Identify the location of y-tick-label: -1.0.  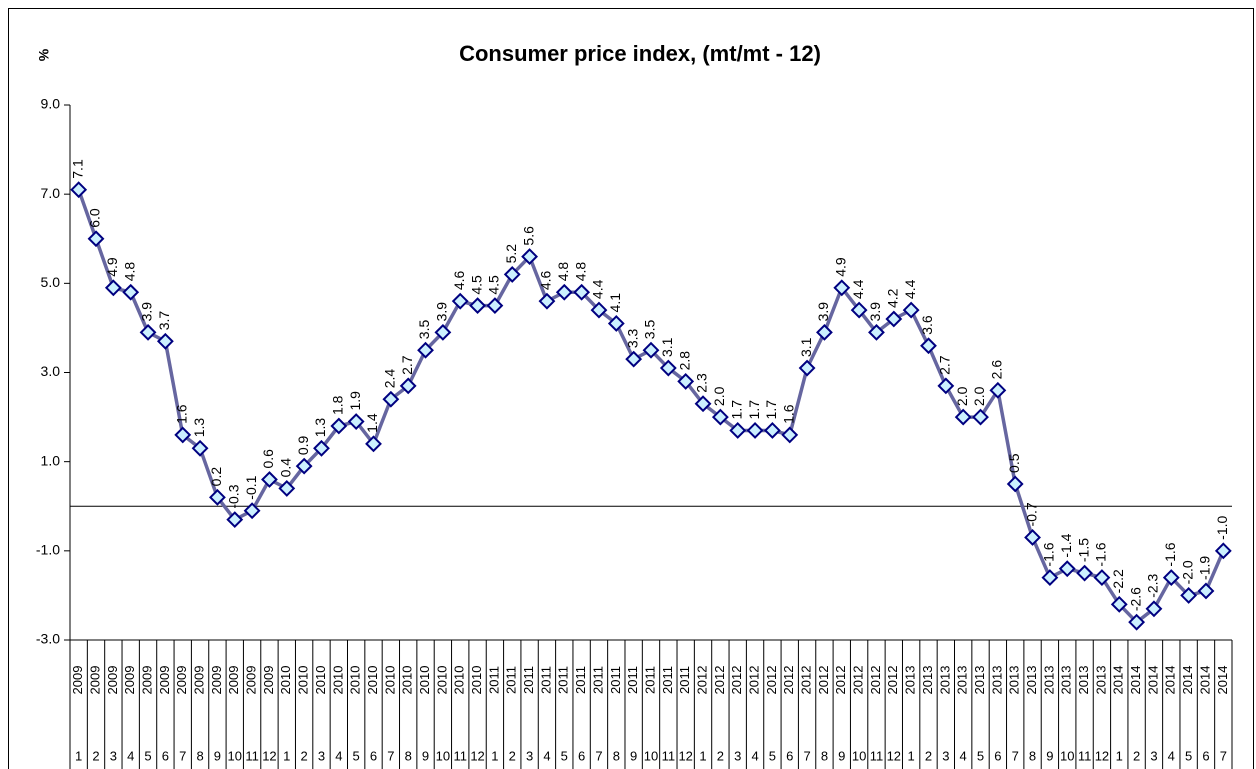
(48, 550).